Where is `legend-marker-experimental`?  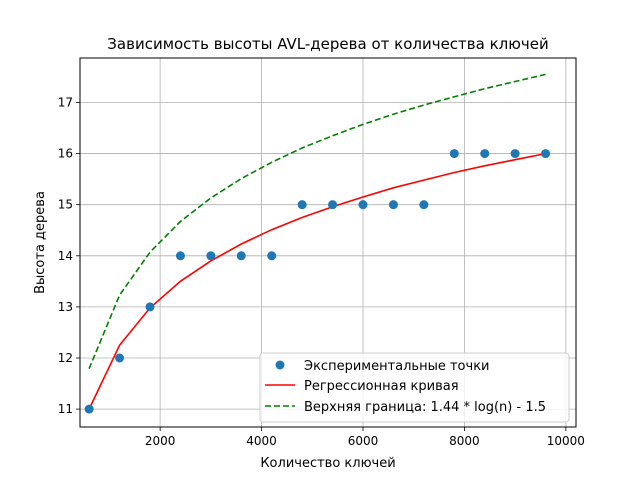
legend-marker-experimental is located at coordinates (280, 365).